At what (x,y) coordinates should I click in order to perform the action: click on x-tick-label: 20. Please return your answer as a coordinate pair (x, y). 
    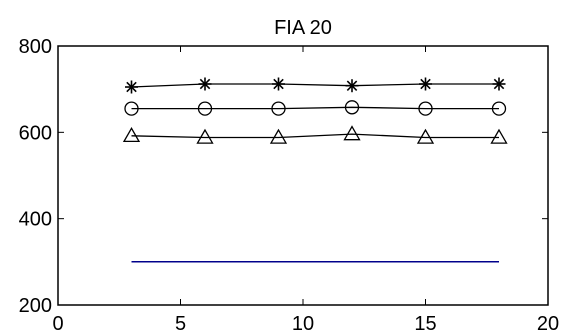
    Looking at the image, I should click on (548, 324).